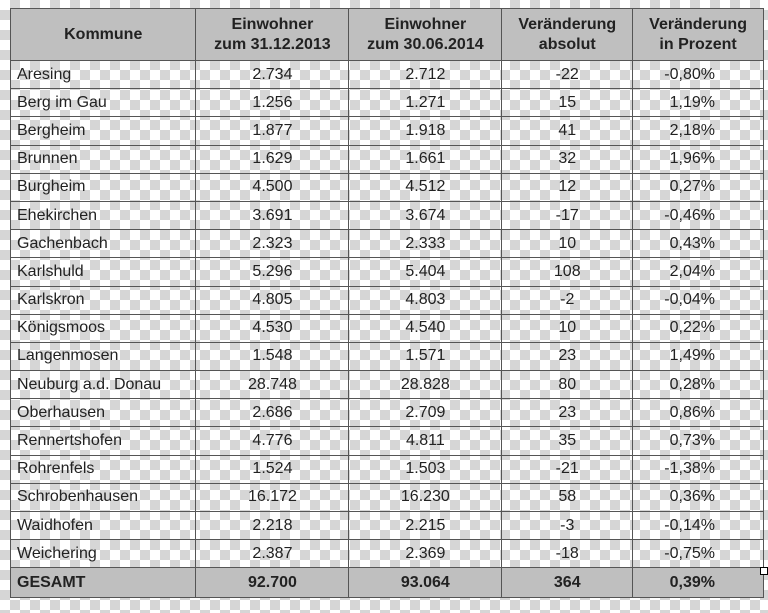 The image size is (768, 613). I want to click on cell-kommune: Neuburg a.d. Donau, so click(103, 385).